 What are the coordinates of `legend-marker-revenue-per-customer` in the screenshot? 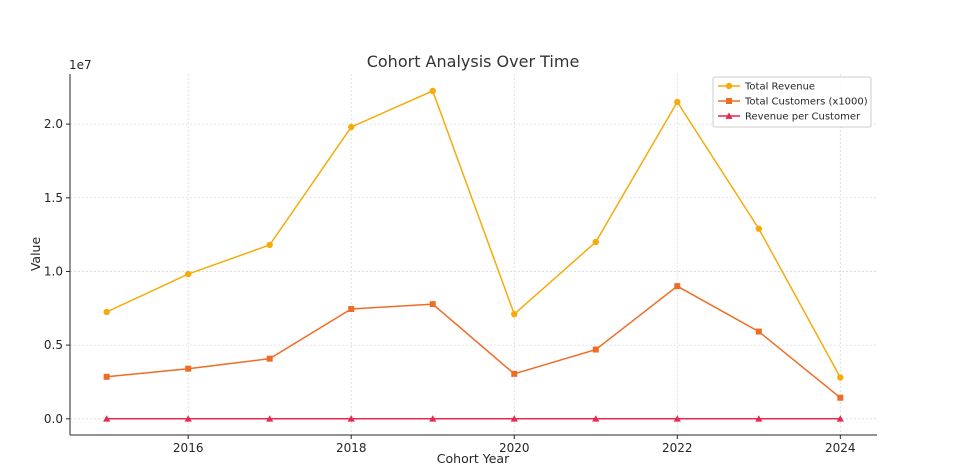 It's located at (729, 115).